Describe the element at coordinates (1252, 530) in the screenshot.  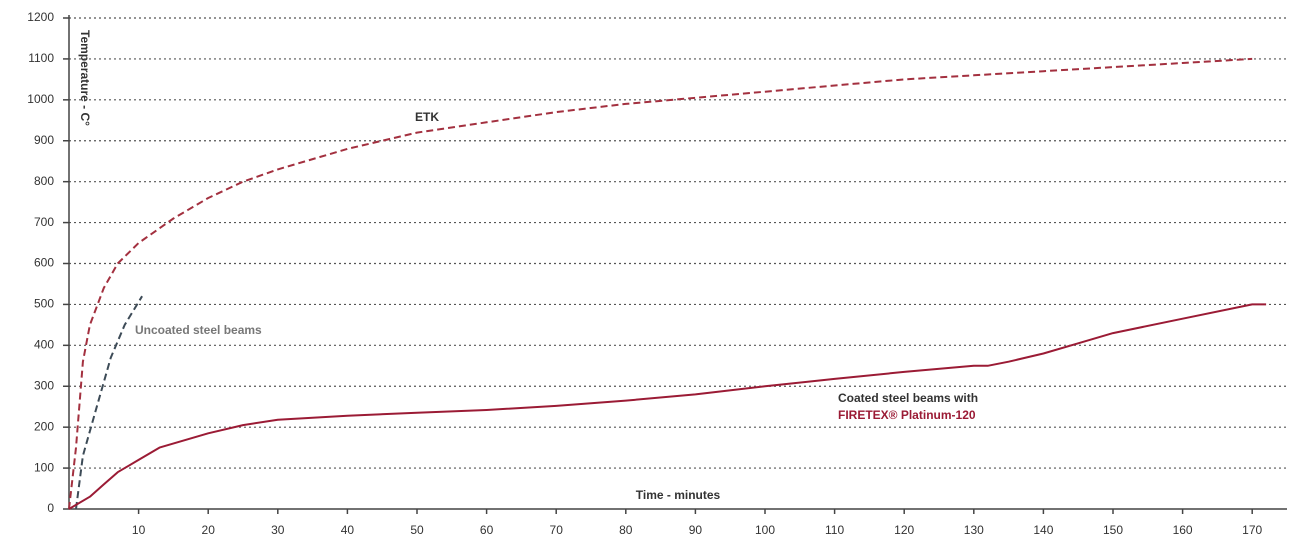
I see `x-tick-label: 170` at that location.